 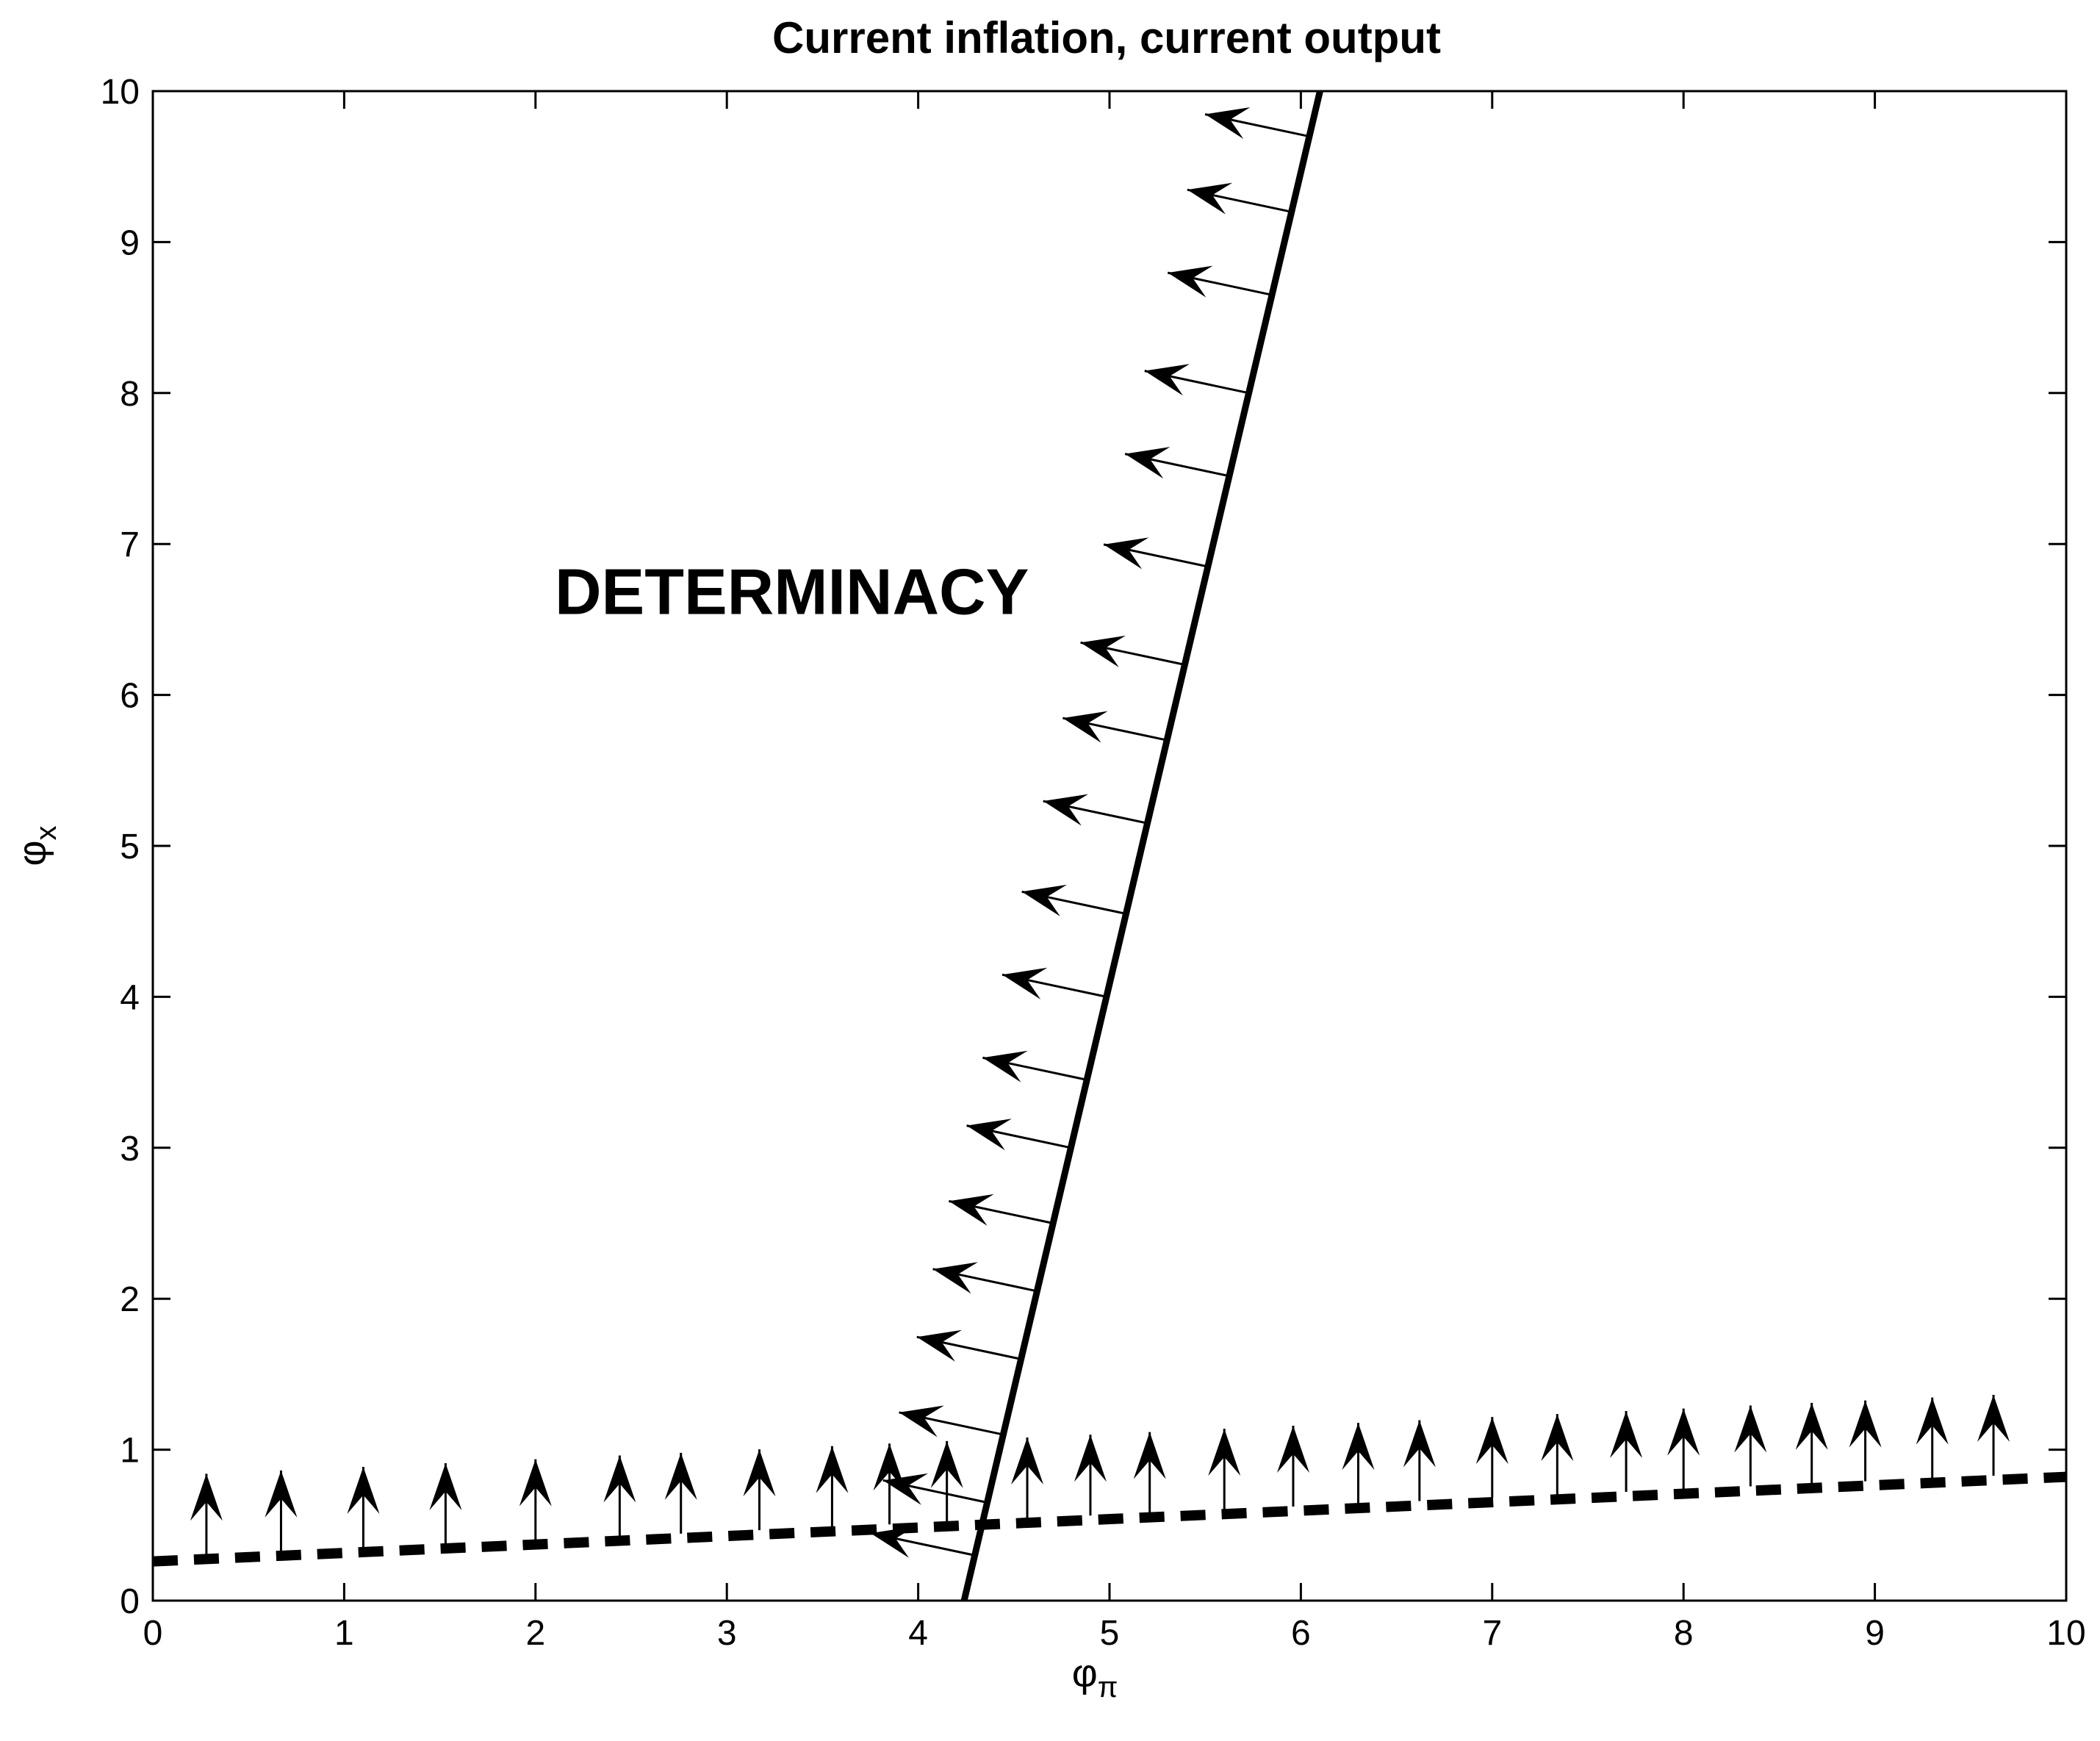 I want to click on x-axis-label-subscript: π, so click(x=1108, y=1687).